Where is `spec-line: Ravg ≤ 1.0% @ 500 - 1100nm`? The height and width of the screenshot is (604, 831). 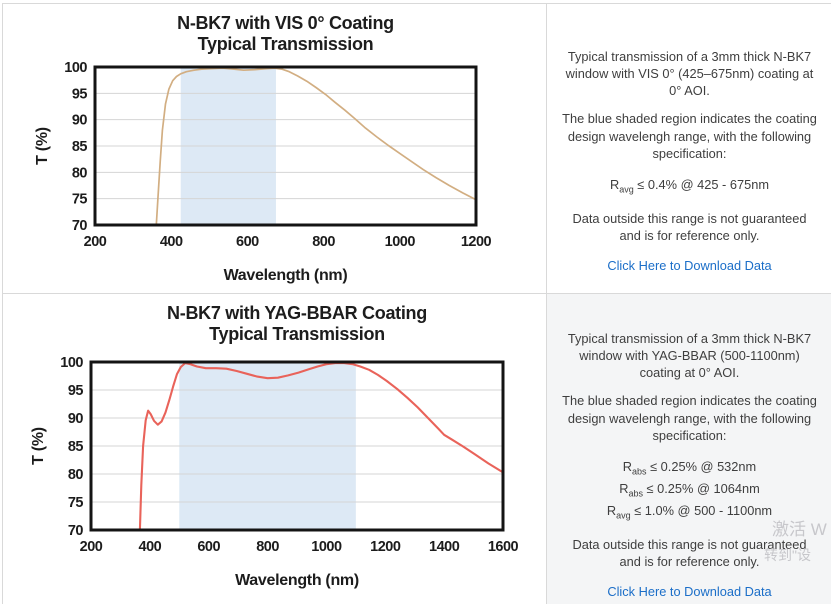 spec-line: Ravg ≤ 1.0% @ 500 - 1100nm is located at coordinates (689, 511).